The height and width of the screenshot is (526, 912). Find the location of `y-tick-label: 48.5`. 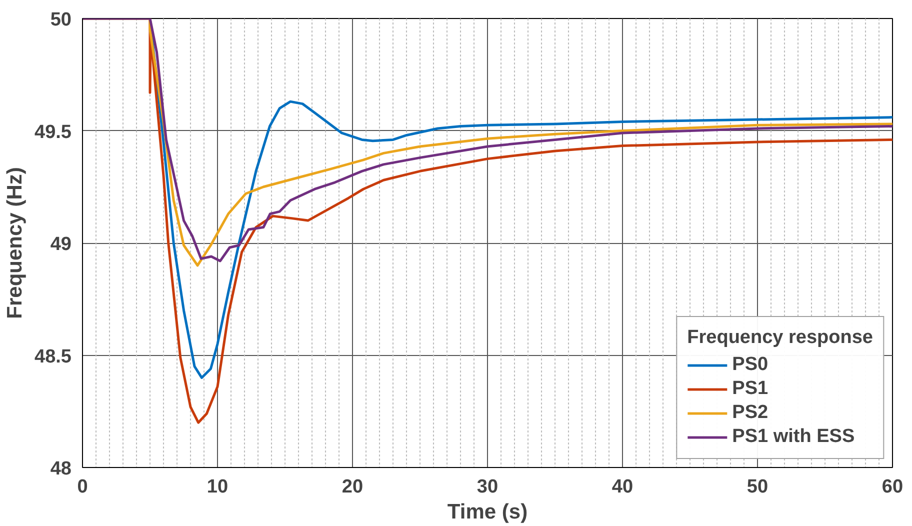

y-tick-label: 48.5 is located at coordinates (53, 357).